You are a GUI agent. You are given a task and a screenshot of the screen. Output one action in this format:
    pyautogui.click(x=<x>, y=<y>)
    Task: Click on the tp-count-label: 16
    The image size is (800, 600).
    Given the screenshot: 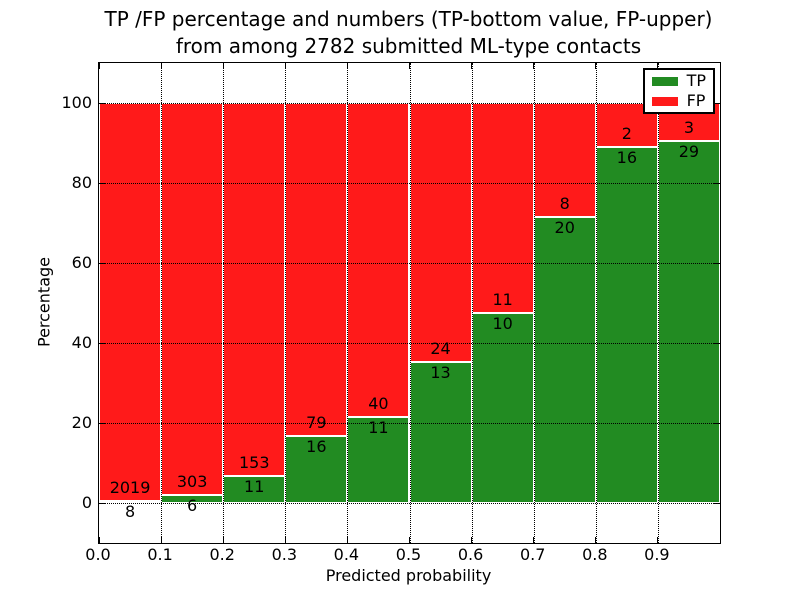 What is the action you would take?
    pyautogui.click(x=627, y=158)
    